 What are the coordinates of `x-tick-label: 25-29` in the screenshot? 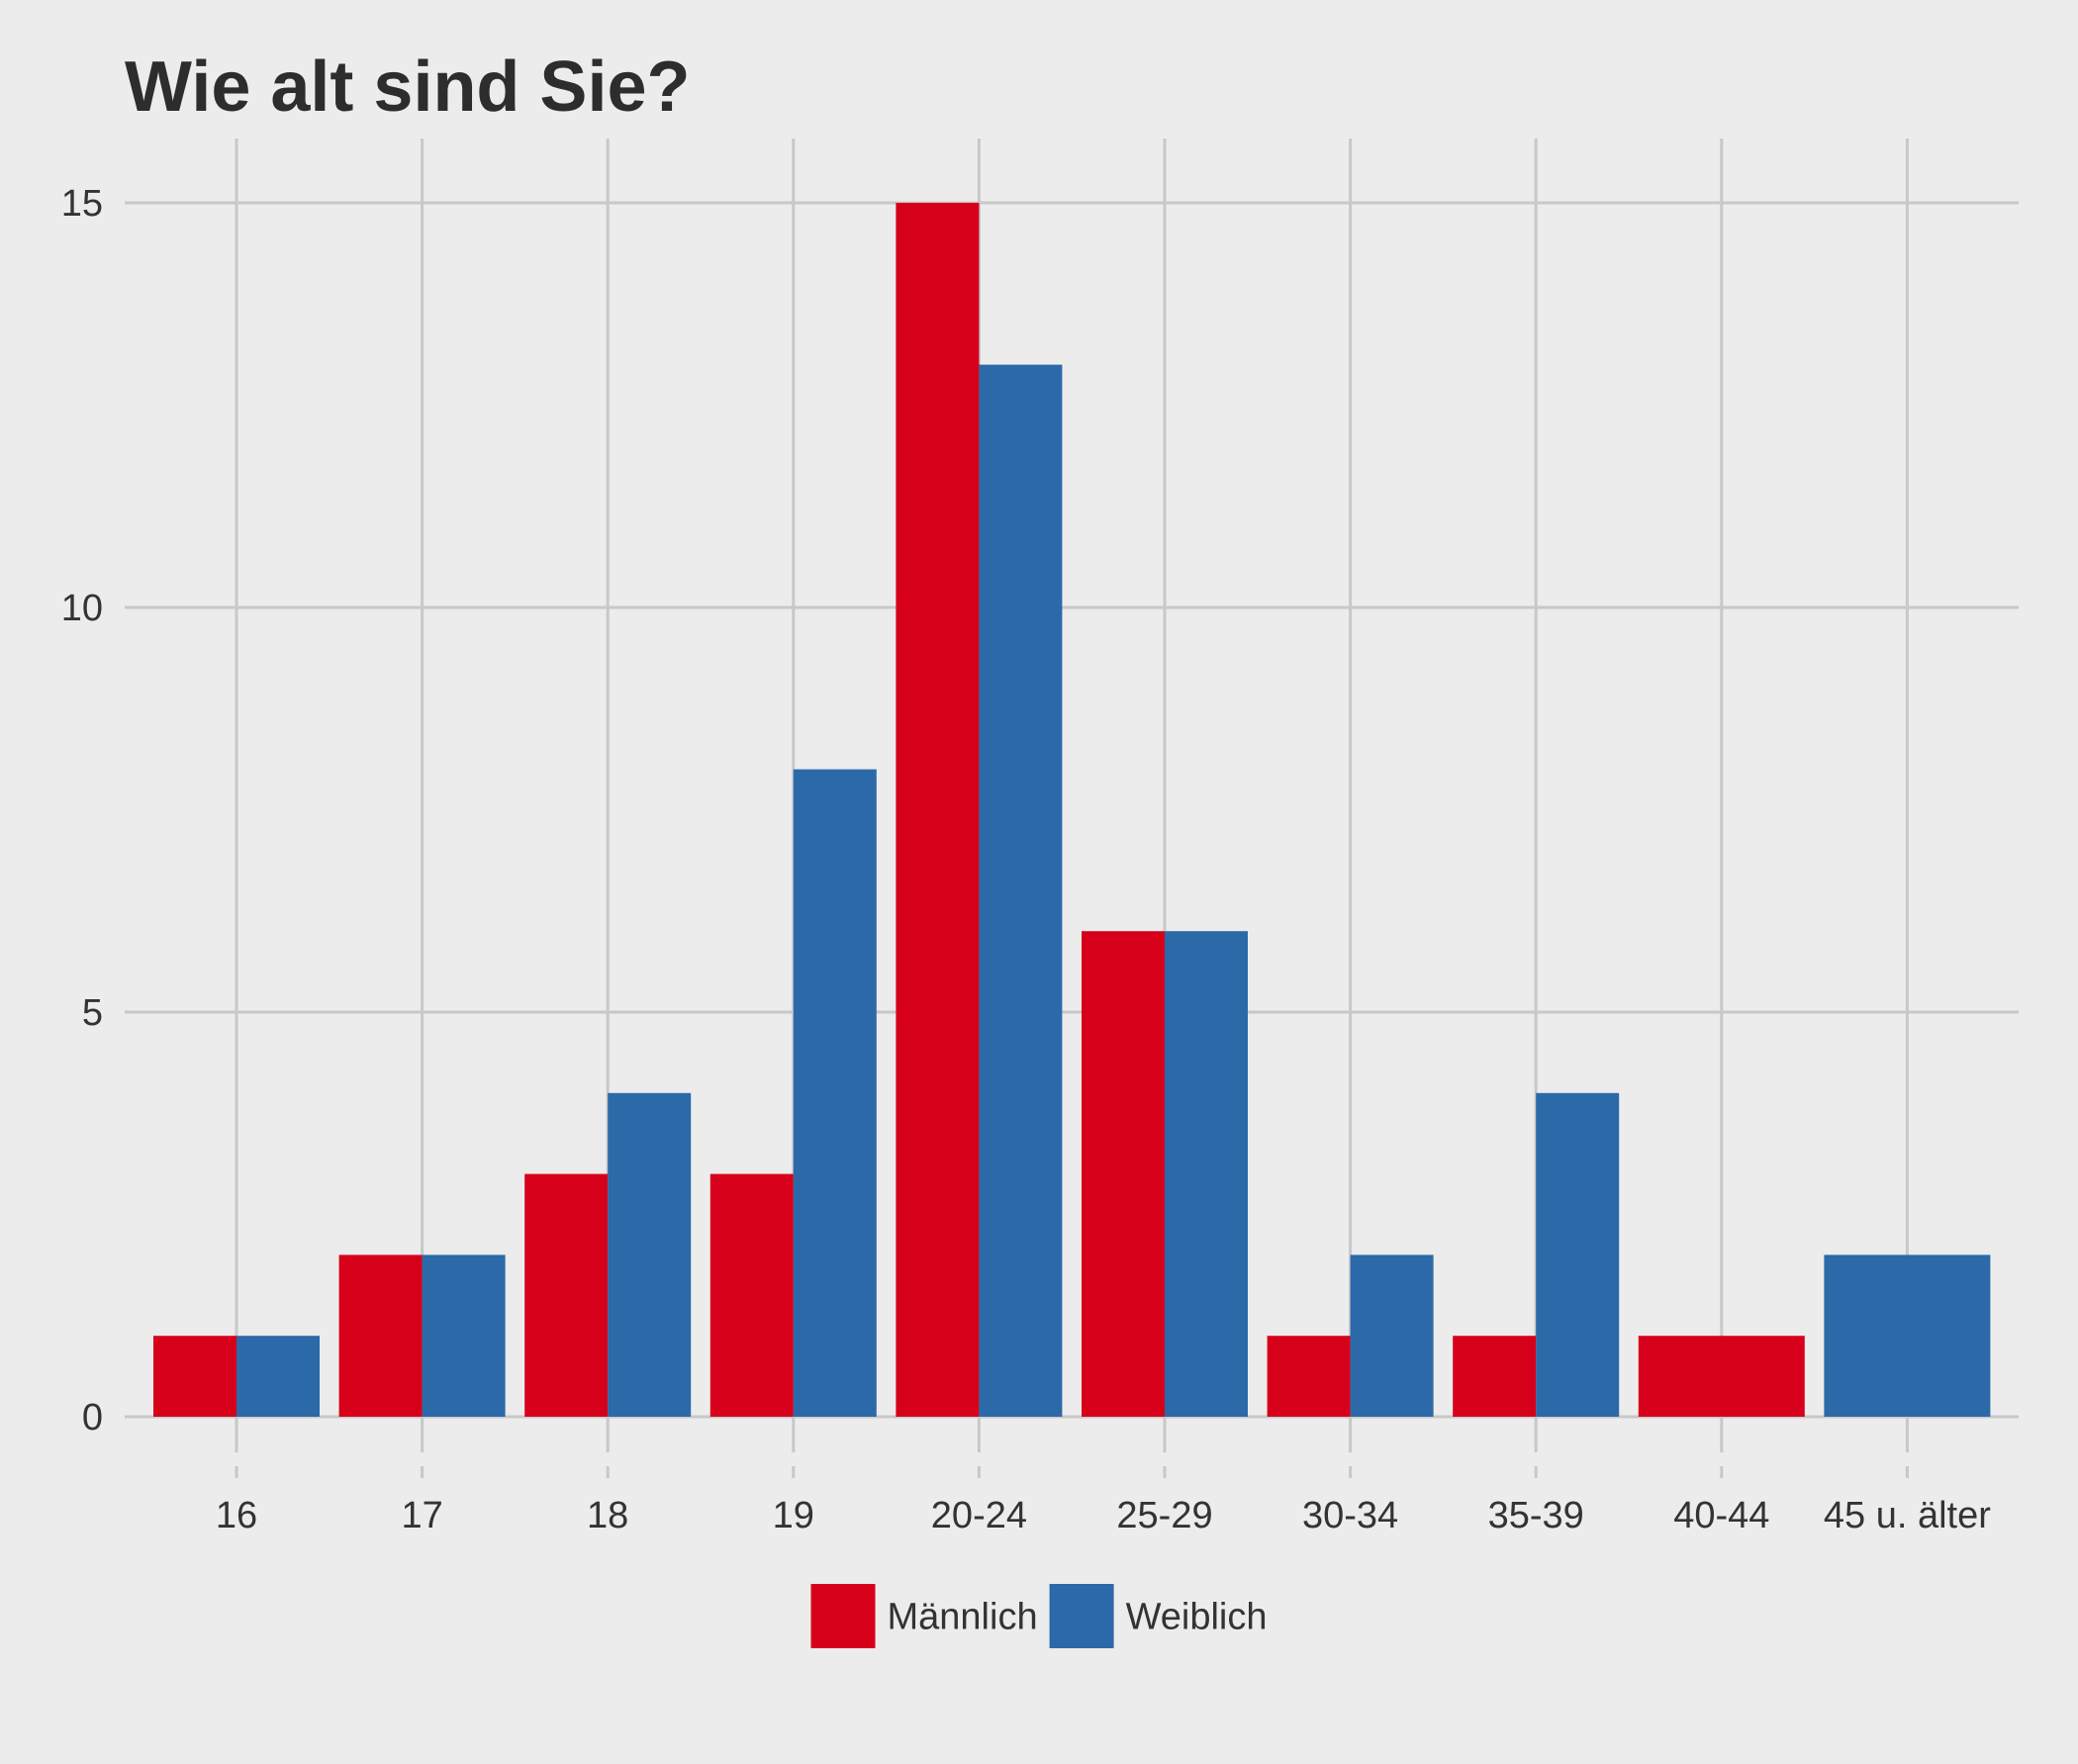 It's located at (1164, 1515).